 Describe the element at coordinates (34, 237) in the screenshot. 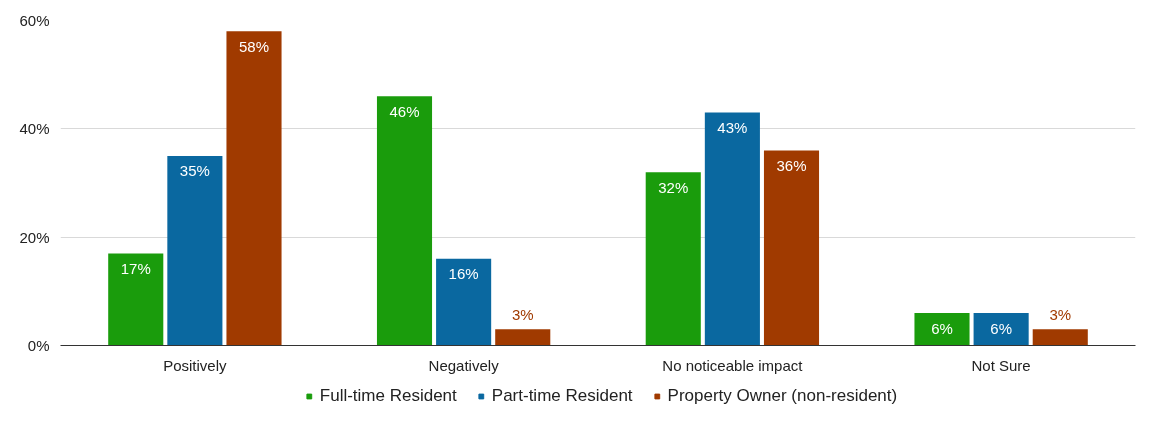

I see `y-tick-label: 20%` at that location.